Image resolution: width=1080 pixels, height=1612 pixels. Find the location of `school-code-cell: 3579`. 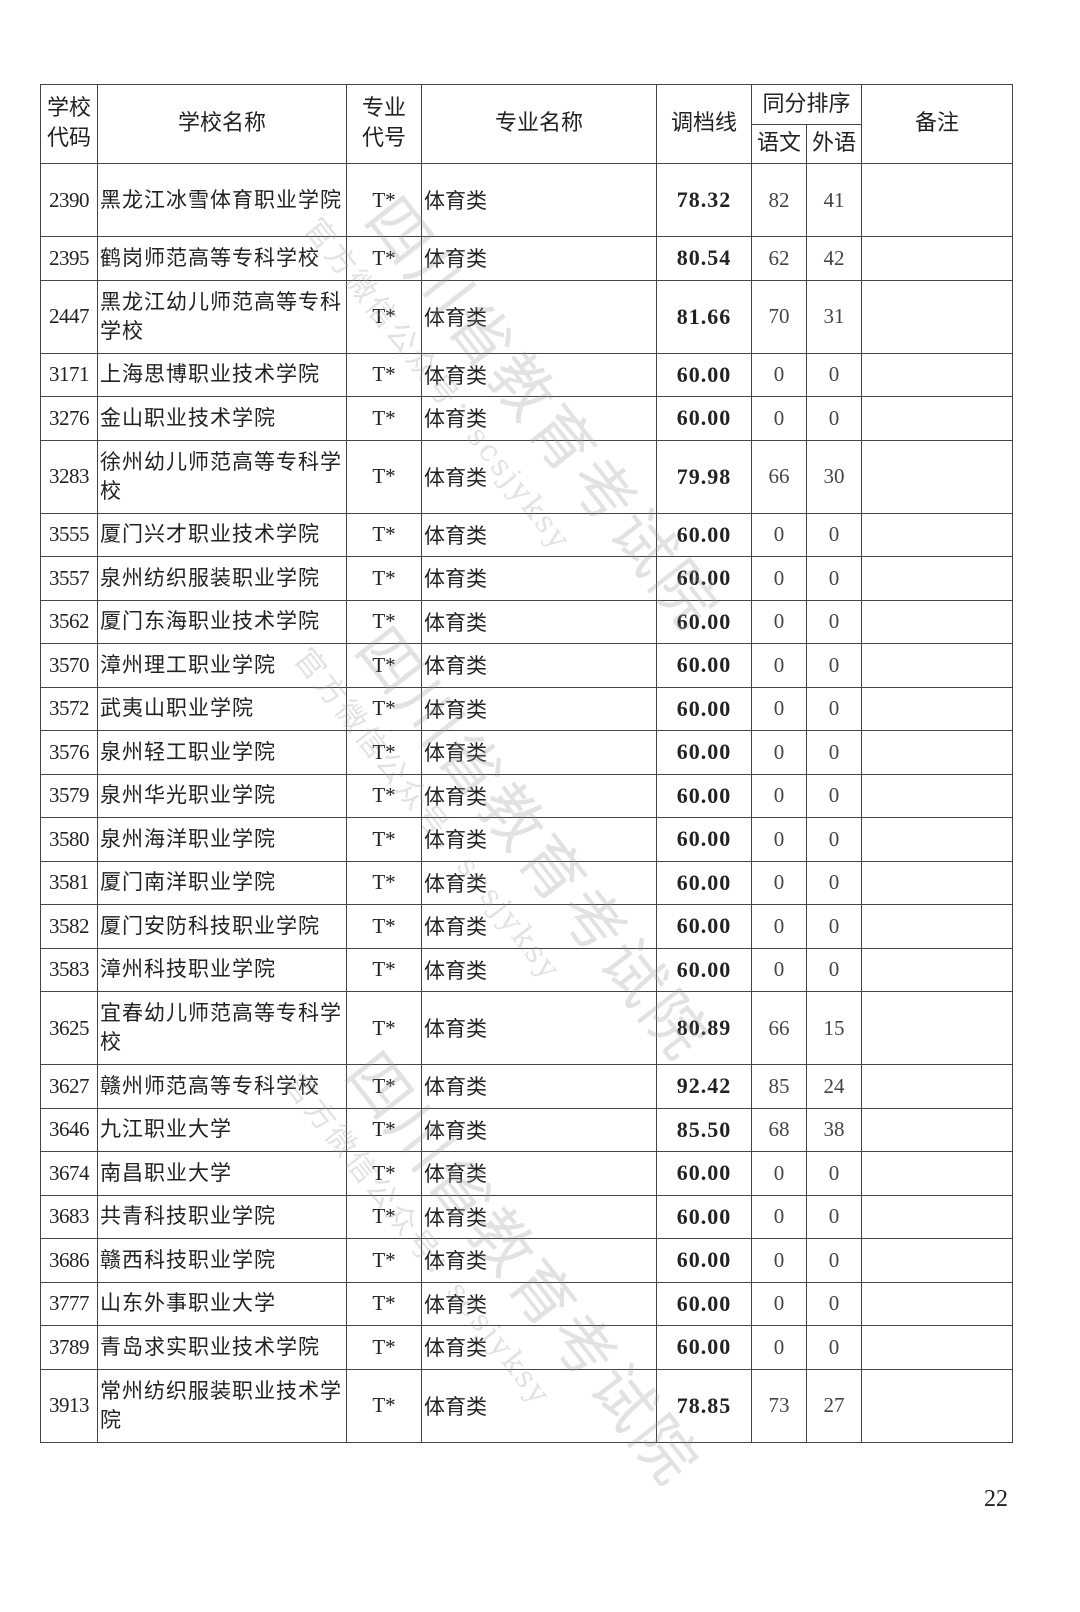

school-code-cell: 3579 is located at coordinates (69, 795).